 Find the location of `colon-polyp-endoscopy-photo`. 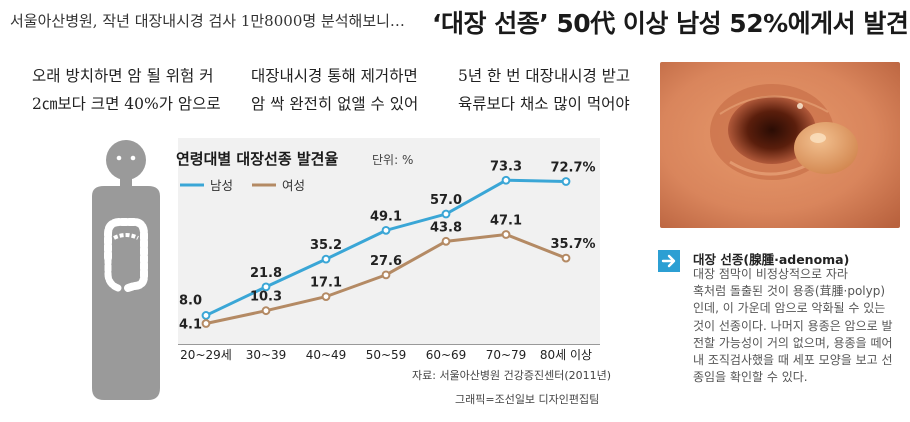

colon-polyp-endoscopy-photo is located at coordinates (780, 145).